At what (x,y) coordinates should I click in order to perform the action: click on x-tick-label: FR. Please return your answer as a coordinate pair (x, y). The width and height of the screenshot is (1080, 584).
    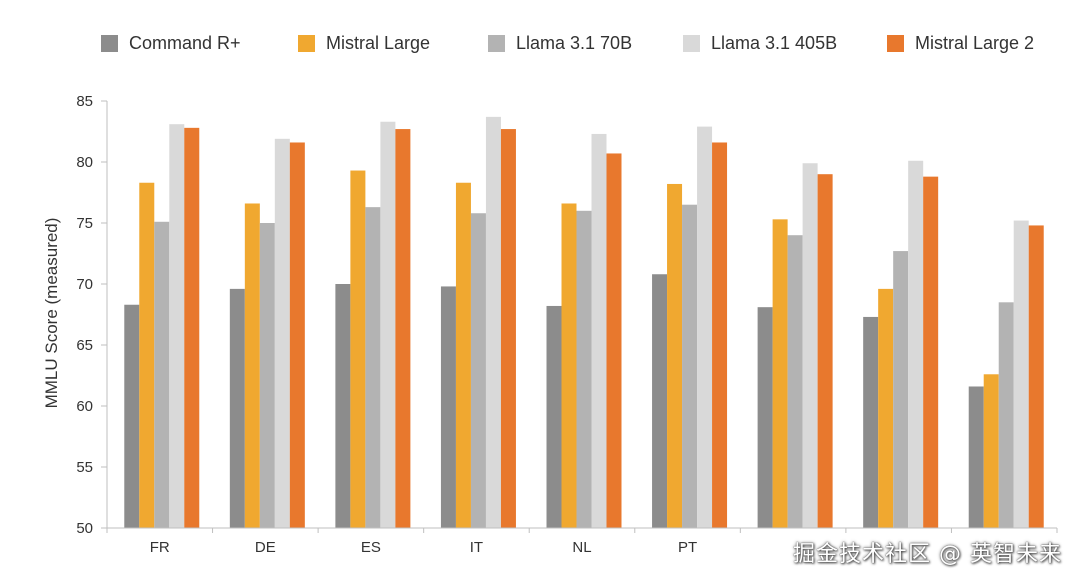
    Looking at the image, I should click on (160, 547).